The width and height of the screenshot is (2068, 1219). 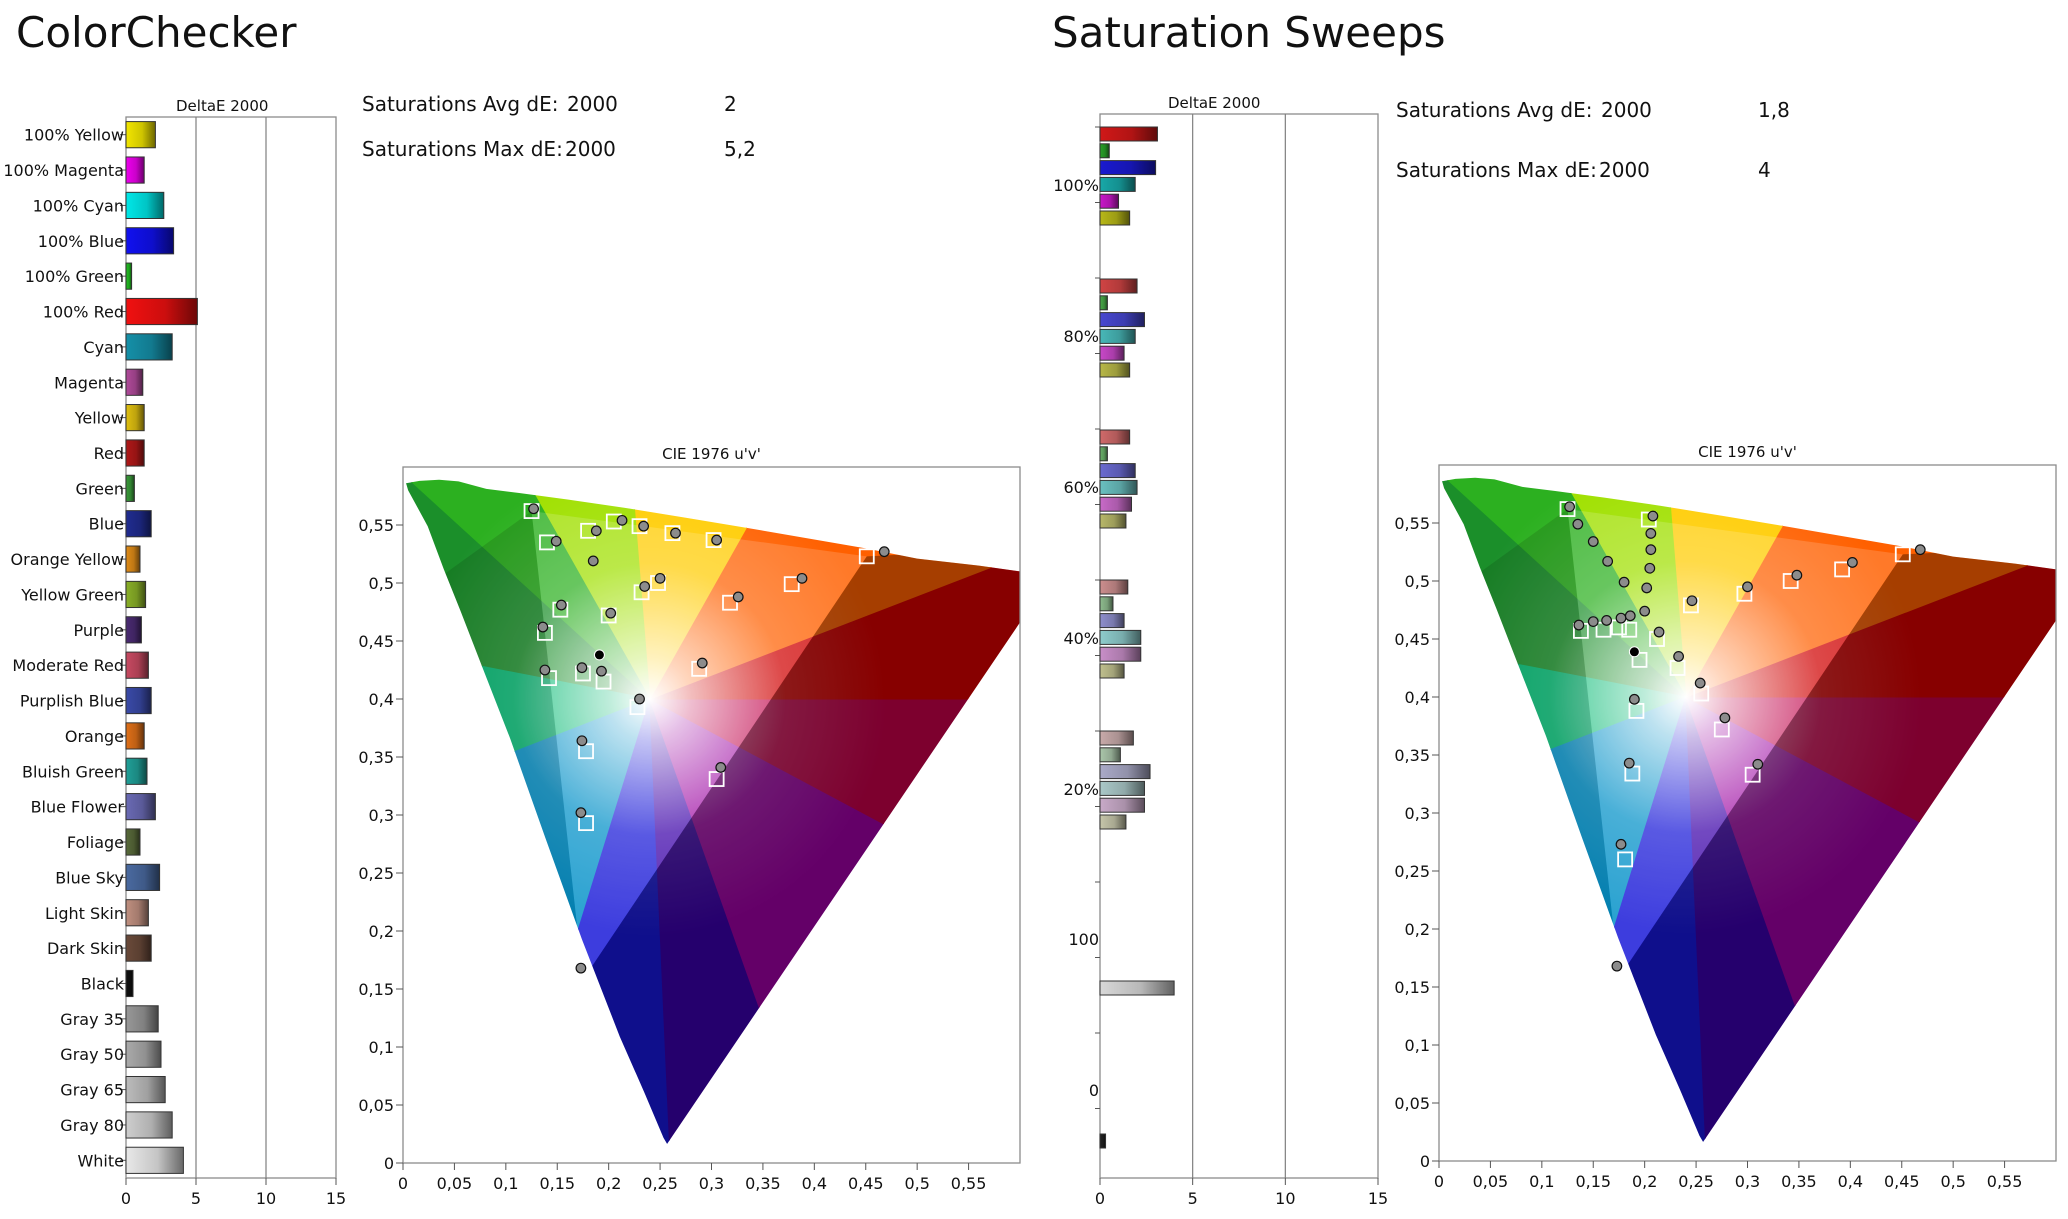 What do you see at coordinates (126, 1198) in the screenshot?
I see `x-tick-label: 0` at bounding box center [126, 1198].